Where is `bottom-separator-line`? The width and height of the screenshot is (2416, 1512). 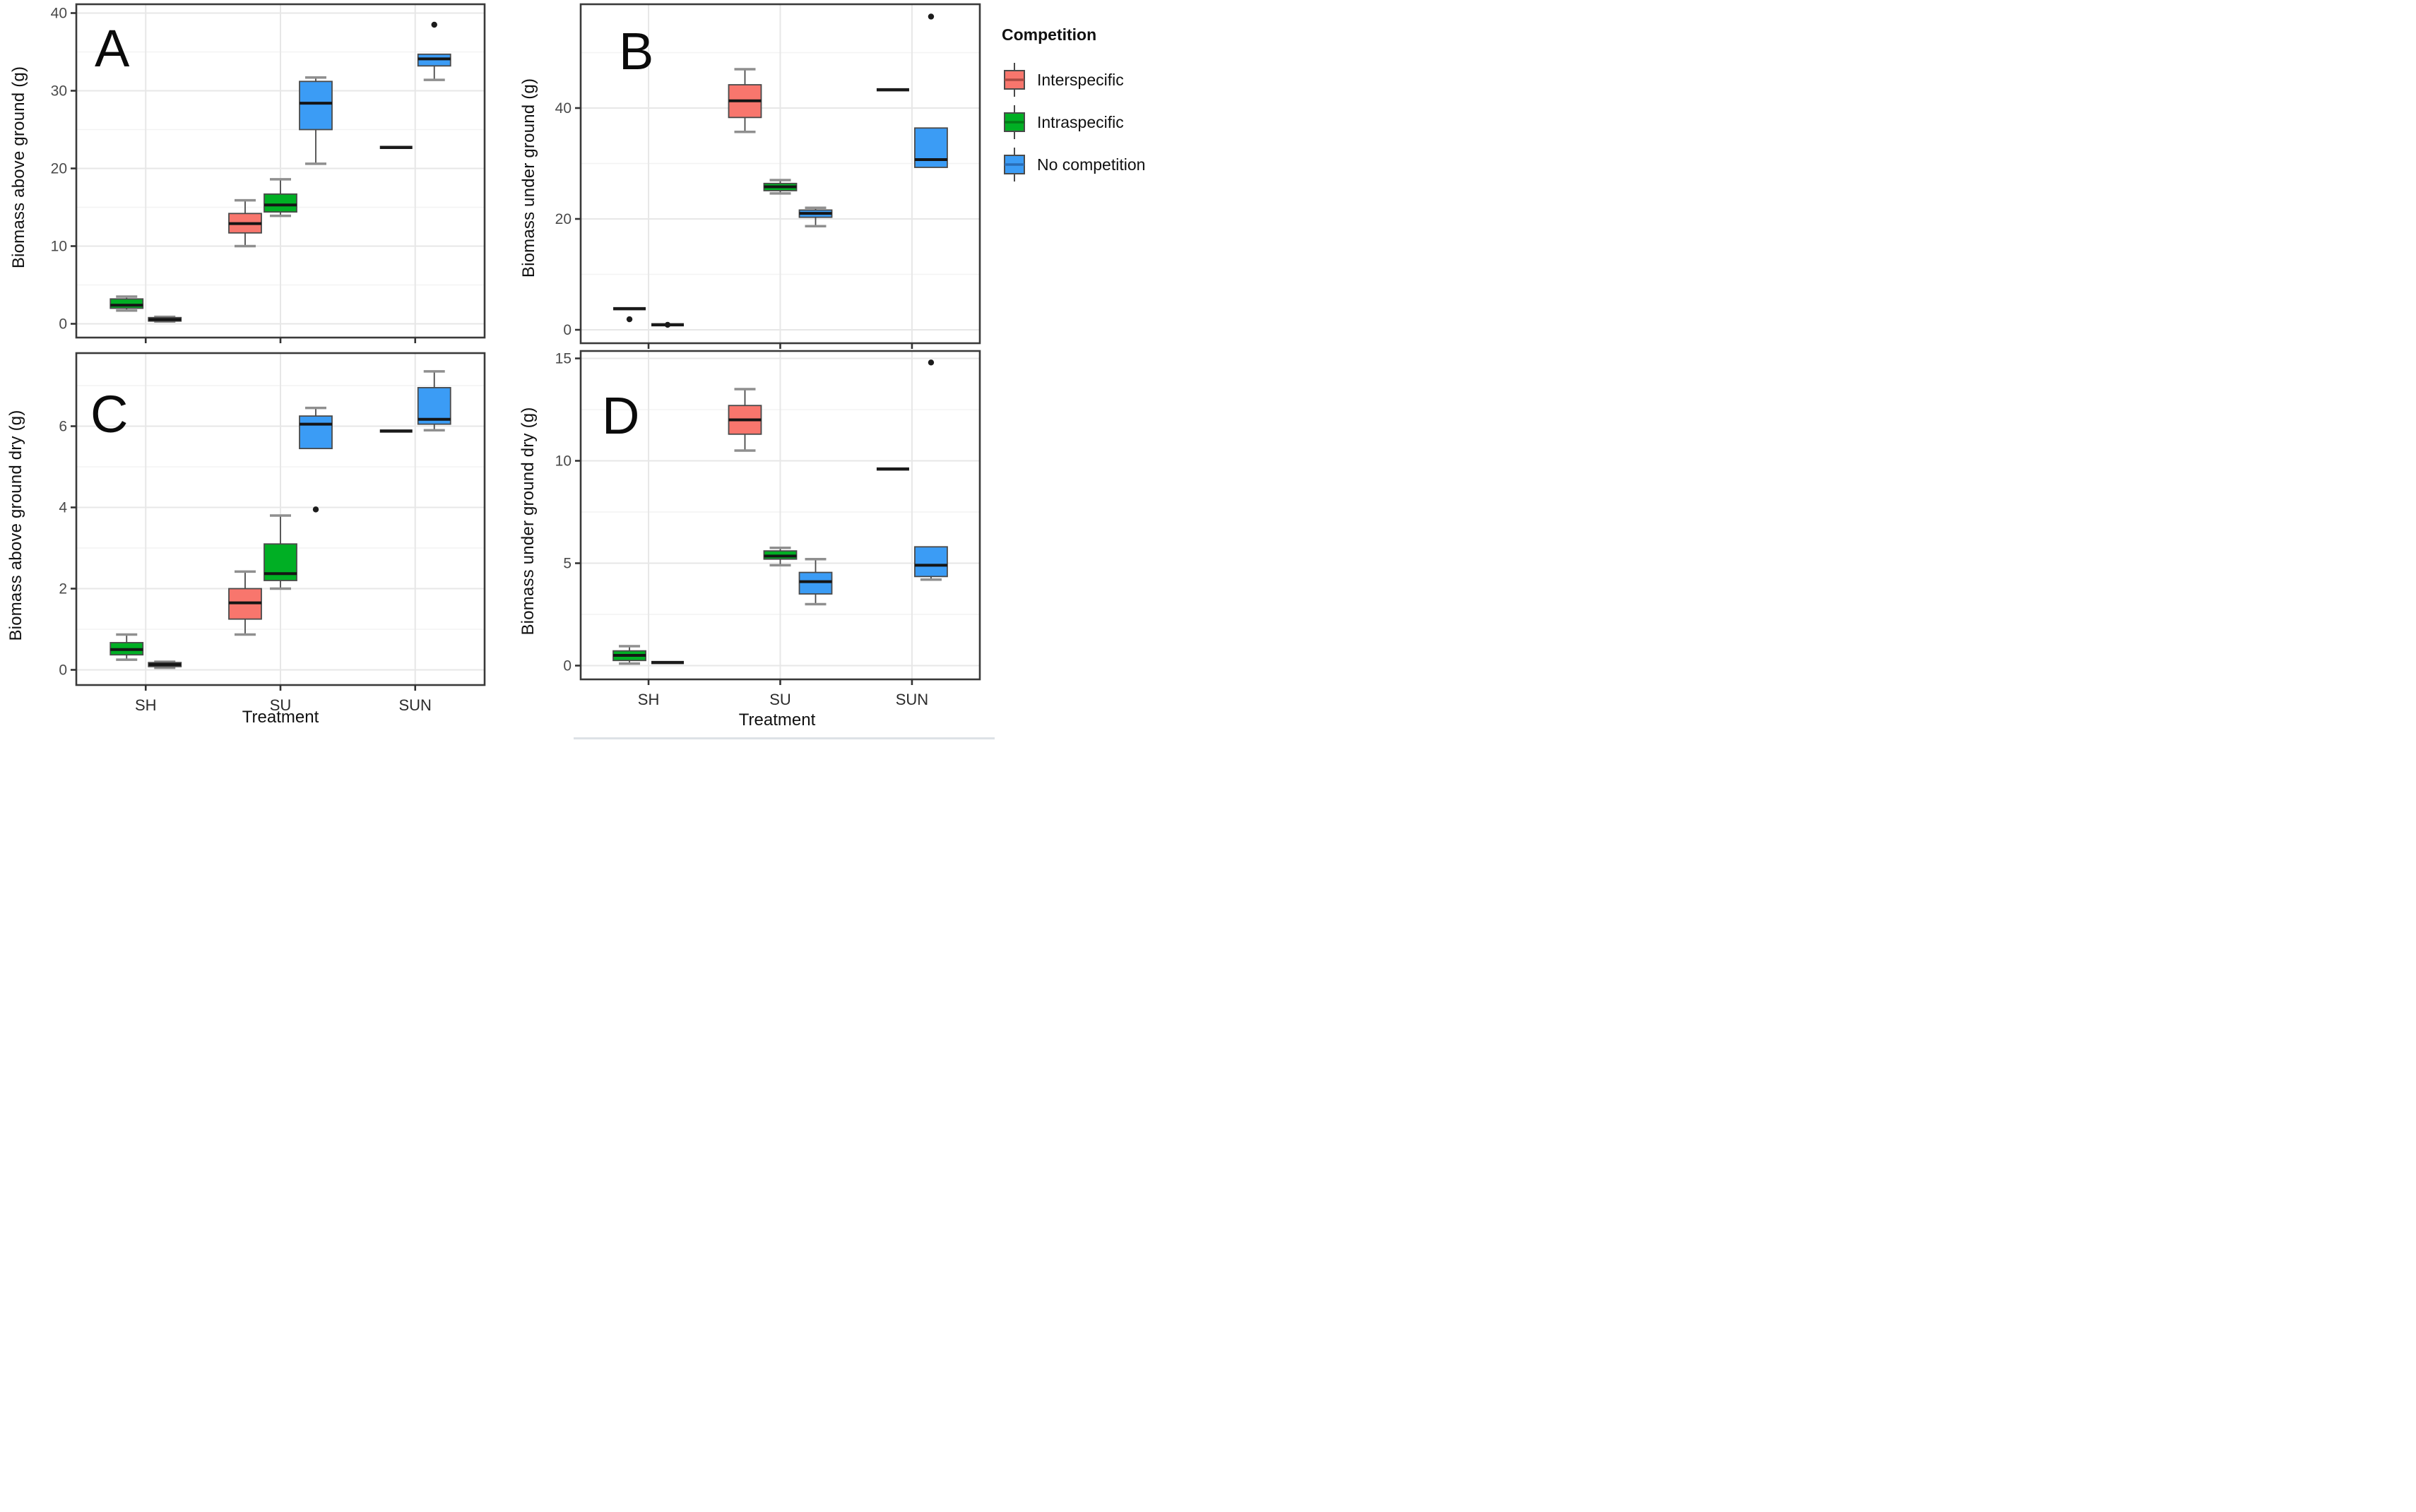
bottom-separator-line is located at coordinates (784, 738).